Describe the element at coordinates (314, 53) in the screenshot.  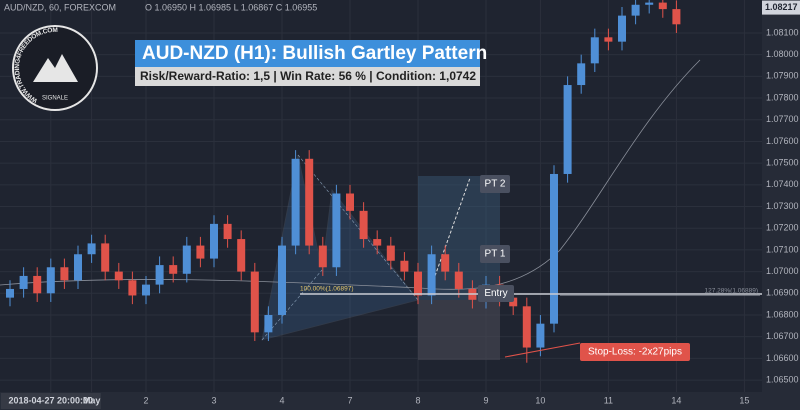
I see `chart-title: AUD-NZD (H1): Bullish Gartley Pattern` at that location.